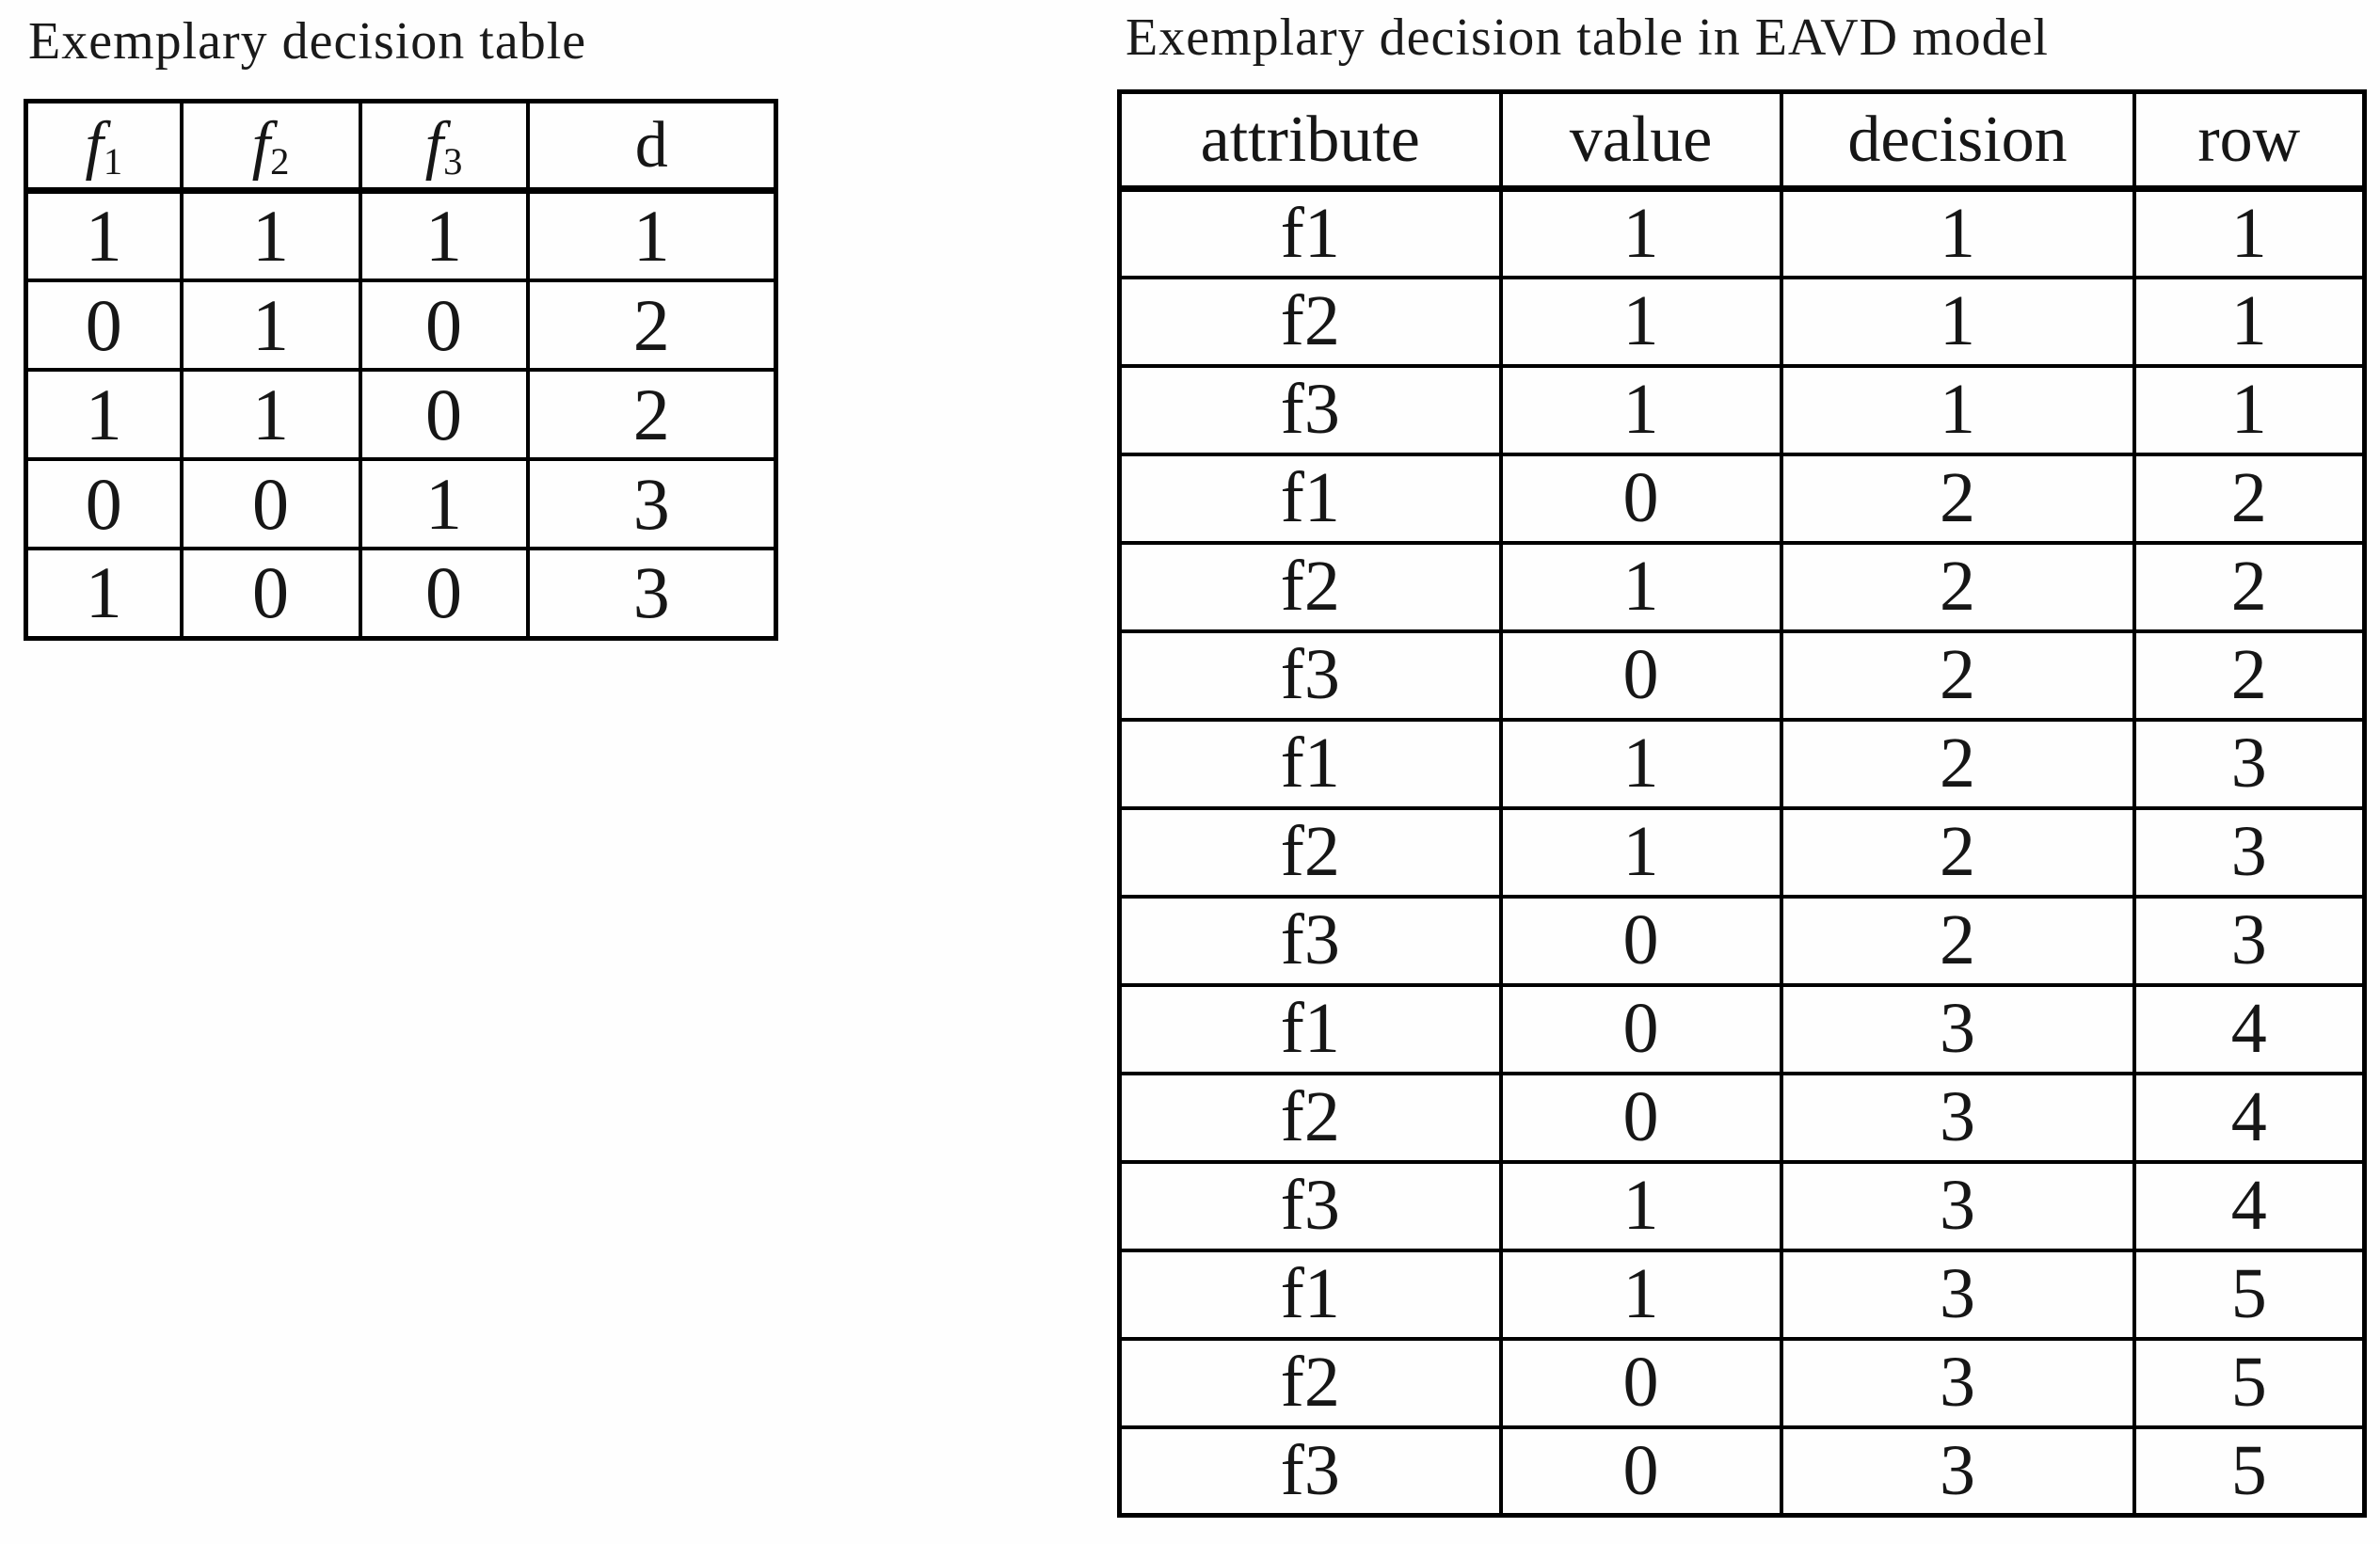  I want to click on column-header: f2, so click(270, 146).